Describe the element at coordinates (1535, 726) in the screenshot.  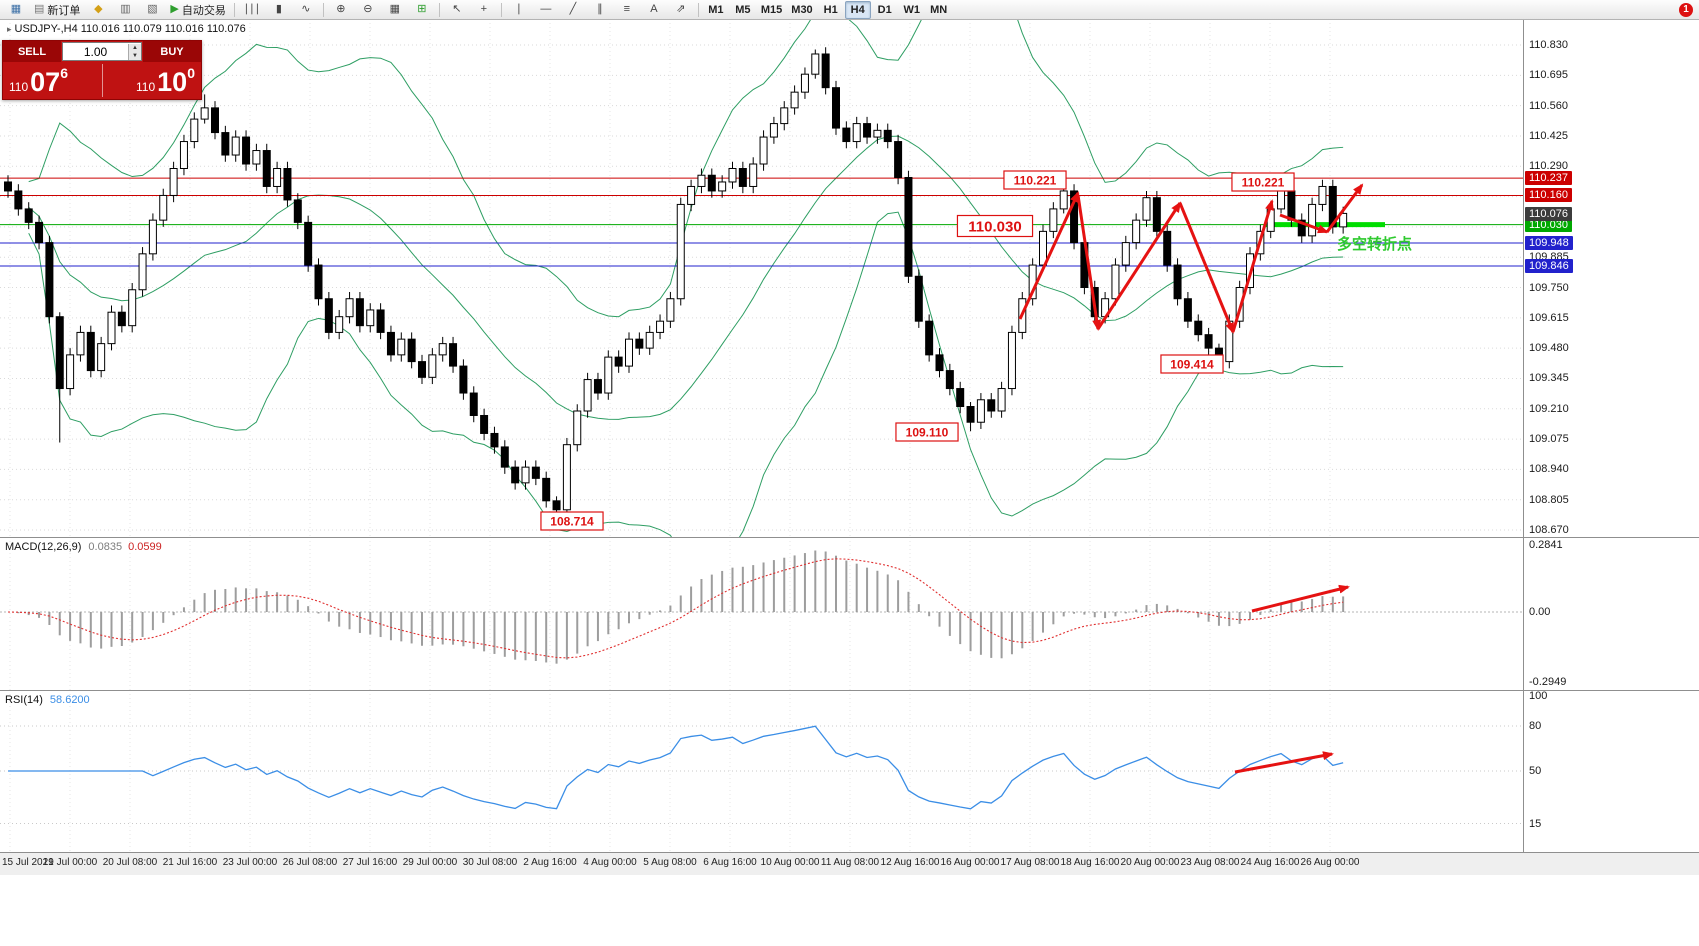
I see `rsi-tick: 80` at that location.